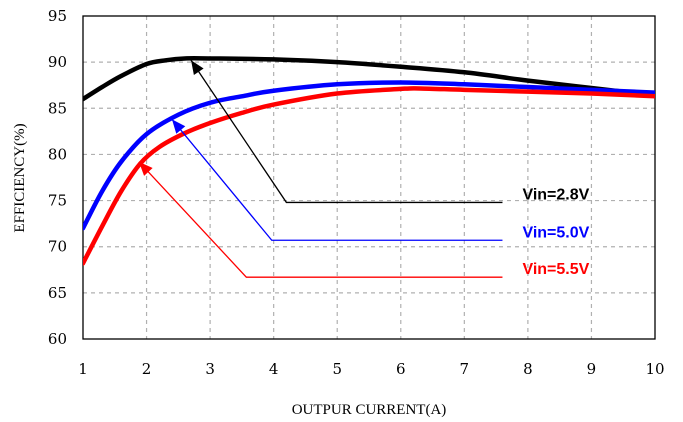 The image size is (683, 422). I want to click on x-tick-label: 5, so click(337, 369).